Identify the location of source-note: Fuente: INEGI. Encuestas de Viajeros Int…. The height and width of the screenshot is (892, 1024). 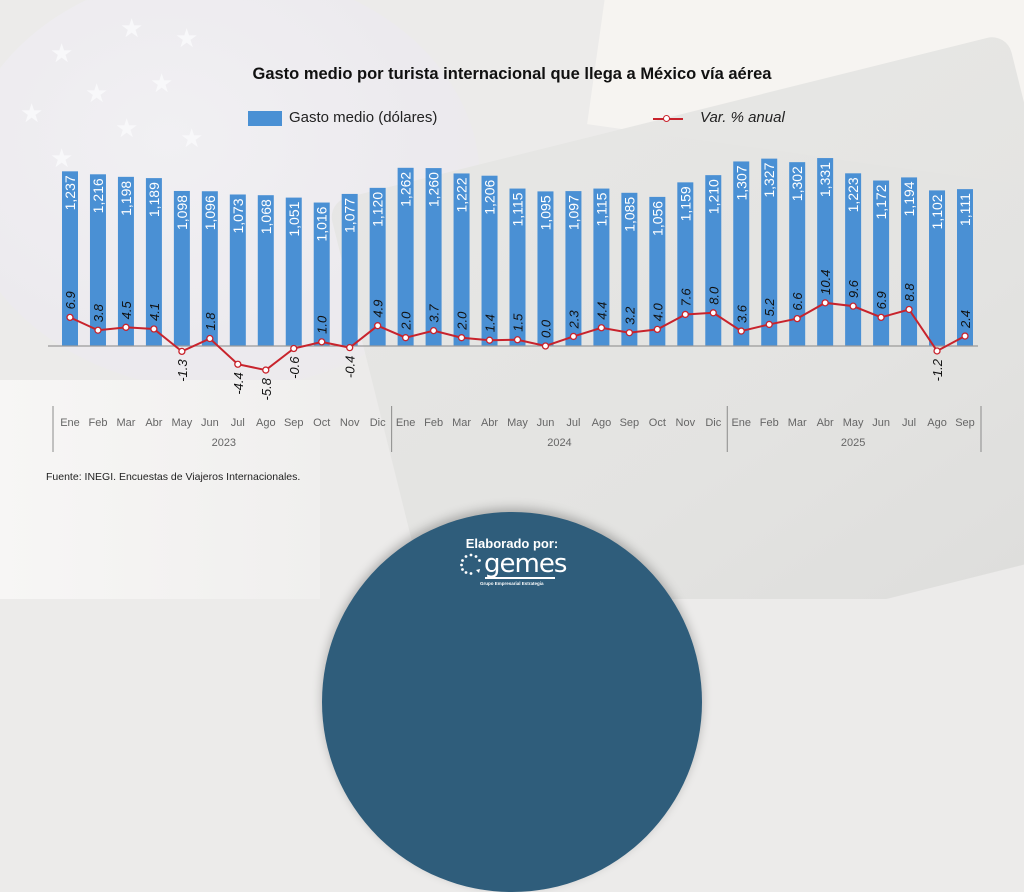
(173, 477).